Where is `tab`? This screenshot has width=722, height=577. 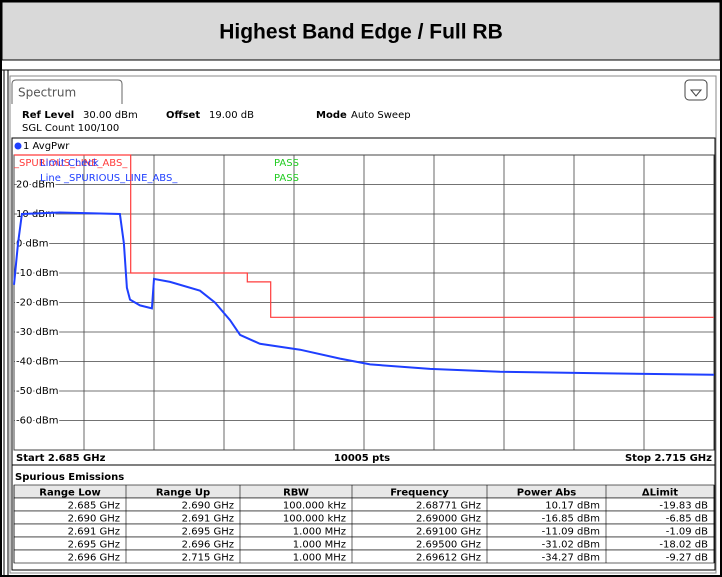 tab is located at coordinates (67, 91).